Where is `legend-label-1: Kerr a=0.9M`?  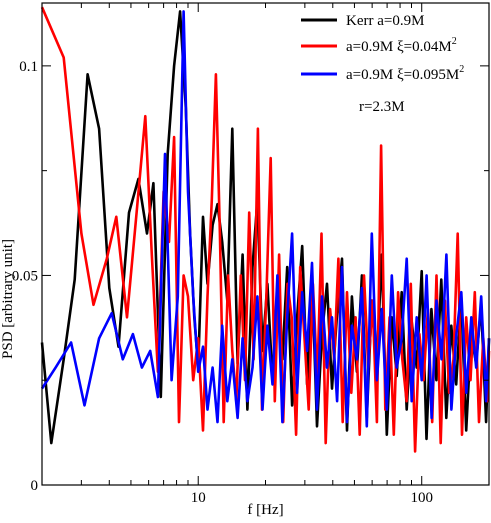
legend-label-1: Kerr a=0.9M is located at coordinates (385, 21).